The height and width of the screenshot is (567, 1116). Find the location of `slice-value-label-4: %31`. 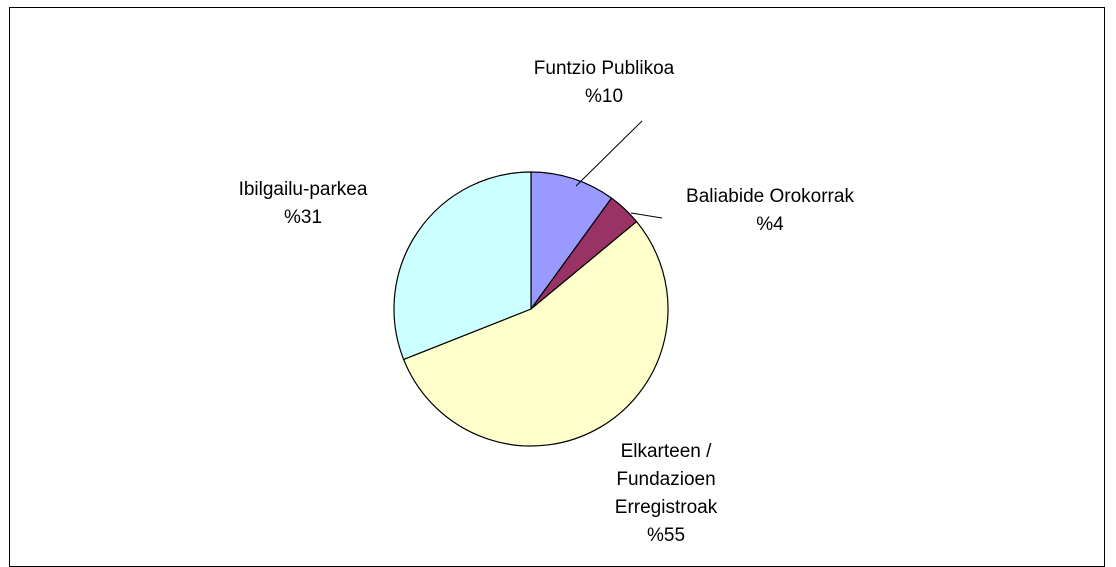

slice-value-label-4: %31 is located at coordinates (303, 217).